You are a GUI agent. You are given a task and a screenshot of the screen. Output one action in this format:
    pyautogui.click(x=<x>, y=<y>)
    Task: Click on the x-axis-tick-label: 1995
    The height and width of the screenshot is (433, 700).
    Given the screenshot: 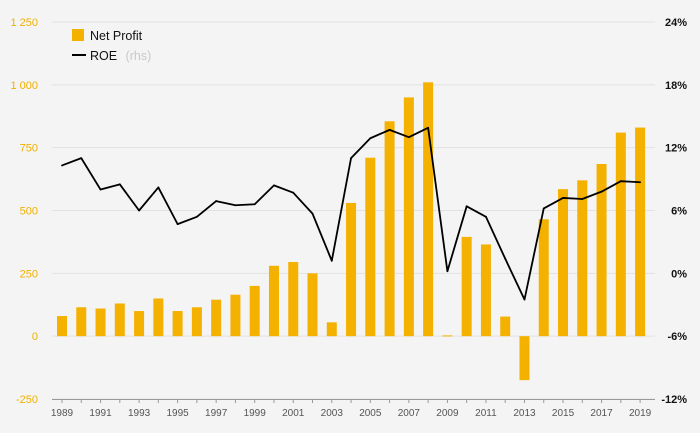 What is the action you would take?
    pyautogui.click(x=177, y=413)
    